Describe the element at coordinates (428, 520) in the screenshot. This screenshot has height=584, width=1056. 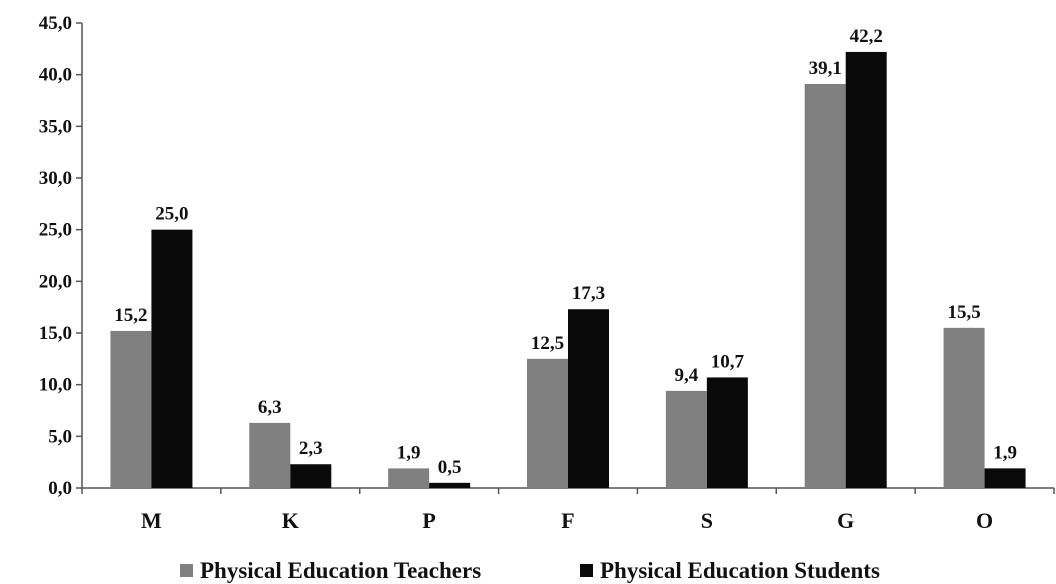
I see `x-category-label: P` at that location.